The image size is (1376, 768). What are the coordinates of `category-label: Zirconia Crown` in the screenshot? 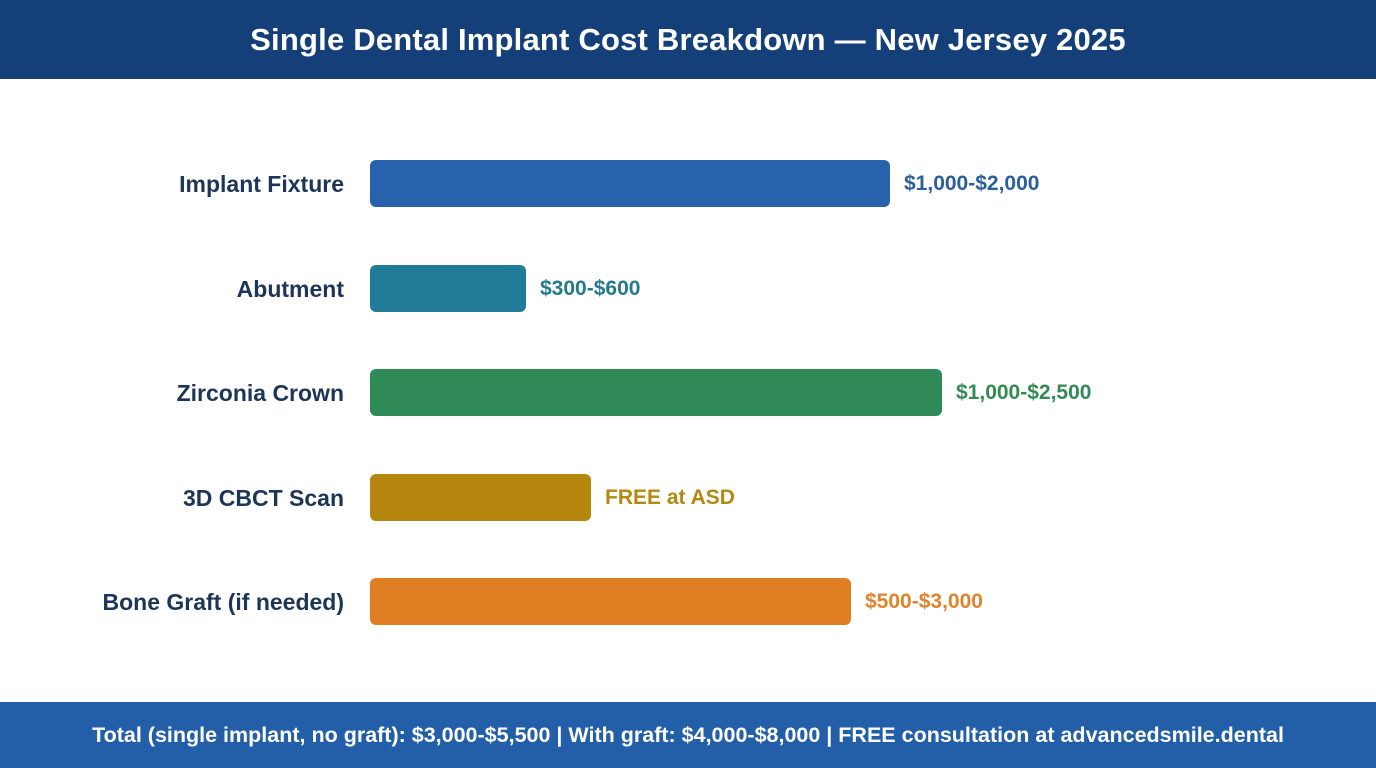 It's located at (260, 393).